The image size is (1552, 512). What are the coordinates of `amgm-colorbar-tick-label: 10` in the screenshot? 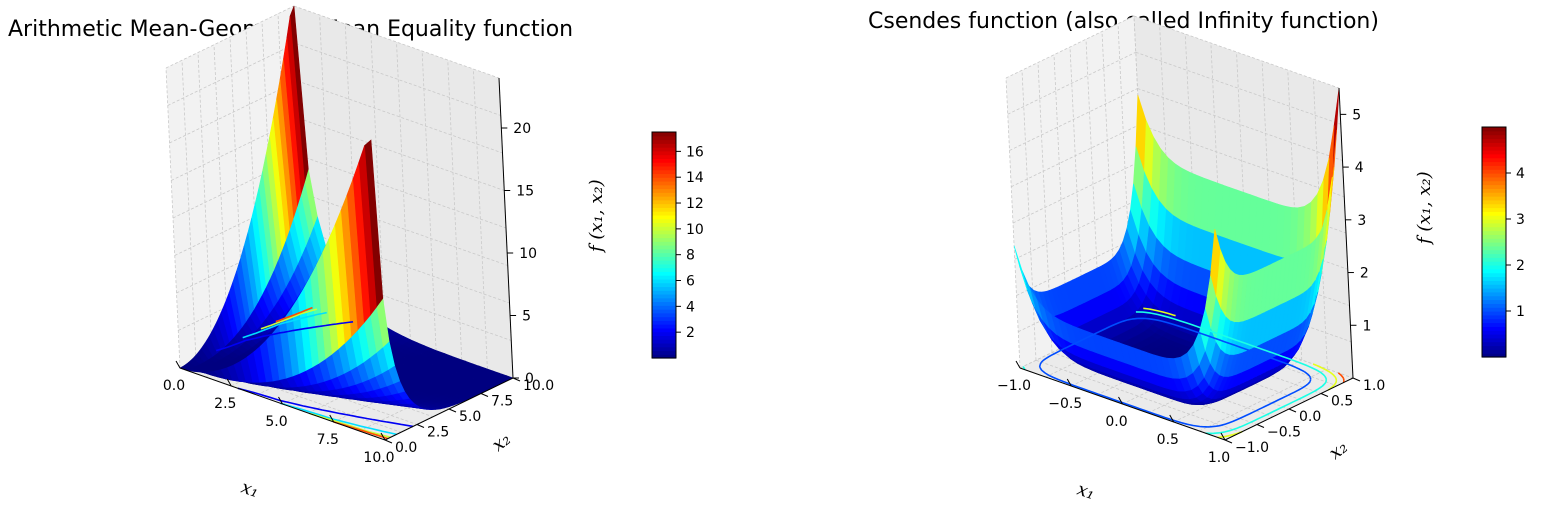 It's located at (695, 230).